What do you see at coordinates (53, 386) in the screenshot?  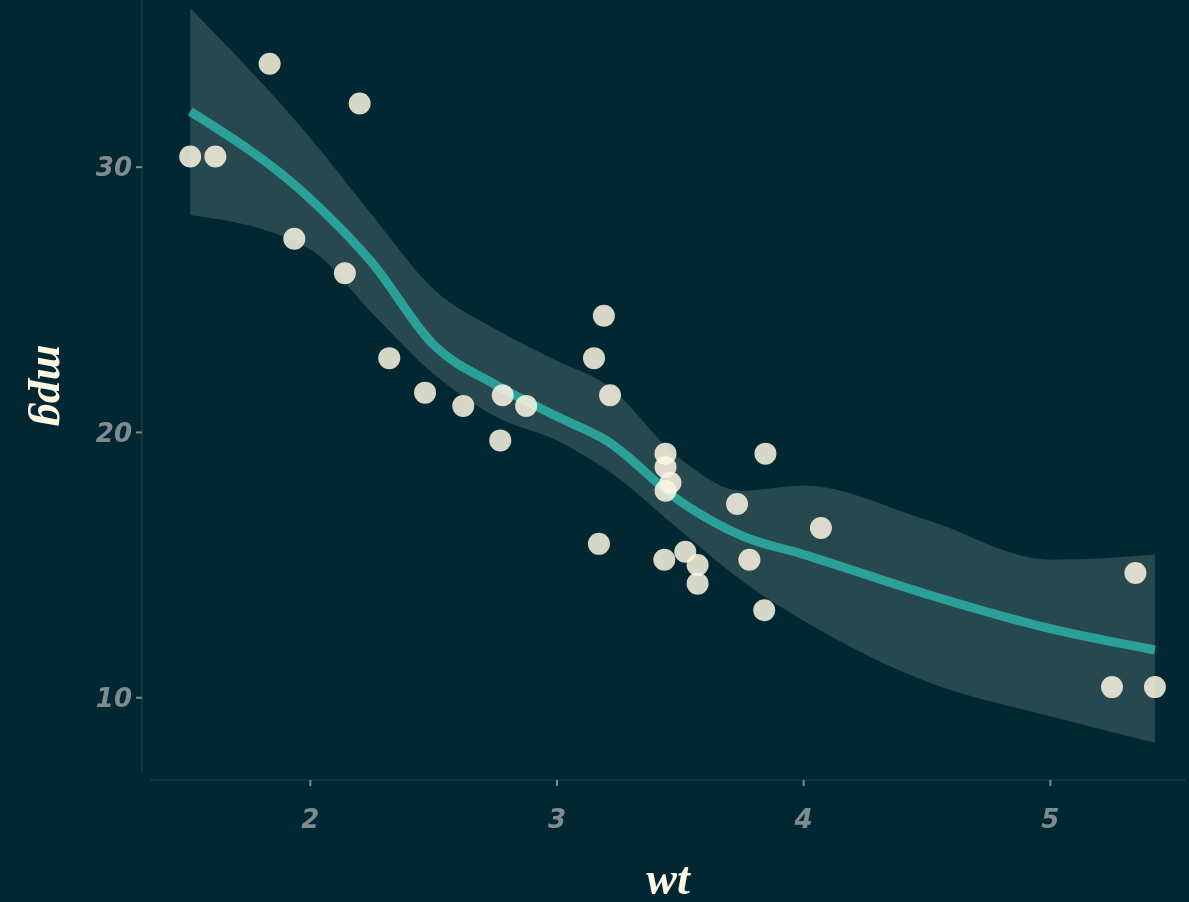 I see `y-axis-title: mpg` at bounding box center [53, 386].